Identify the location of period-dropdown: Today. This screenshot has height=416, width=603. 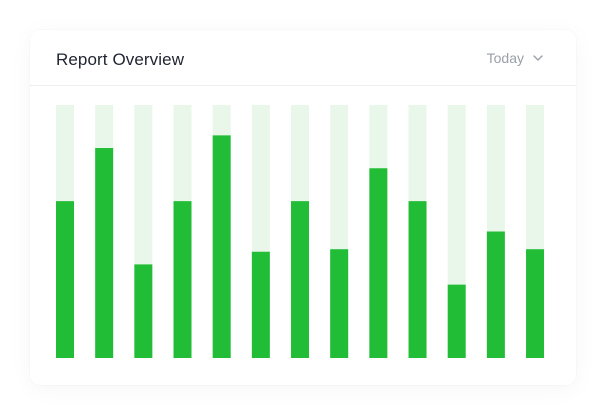
(515, 58).